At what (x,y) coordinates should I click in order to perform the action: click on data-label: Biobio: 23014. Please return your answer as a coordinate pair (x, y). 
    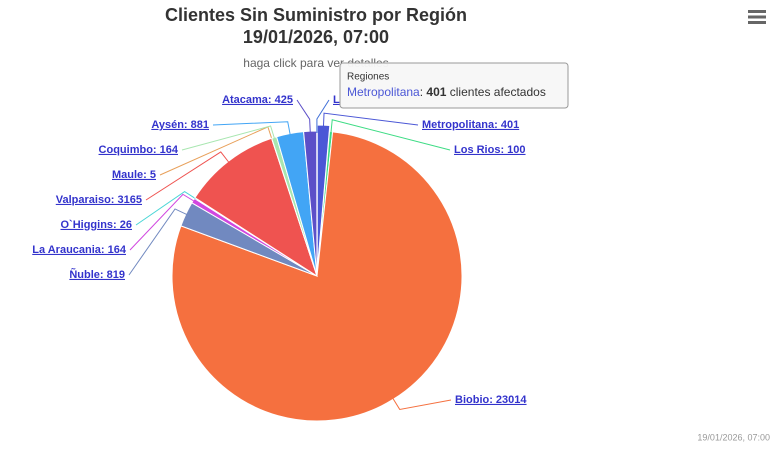
    Looking at the image, I should click on (491, 400).